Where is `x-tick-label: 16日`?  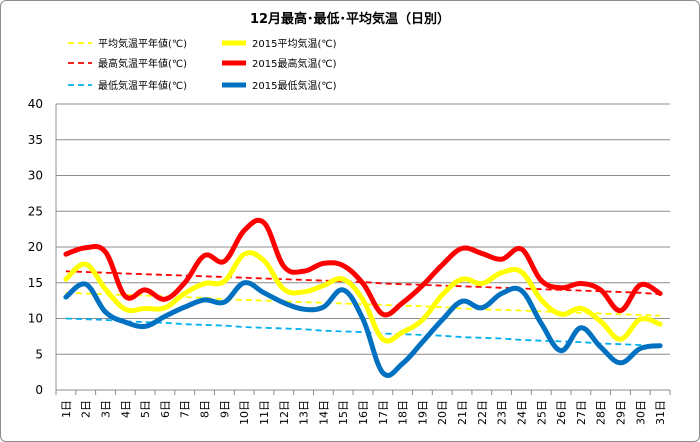
x-tick-label: 16日 is located at coordinates (363, 412).